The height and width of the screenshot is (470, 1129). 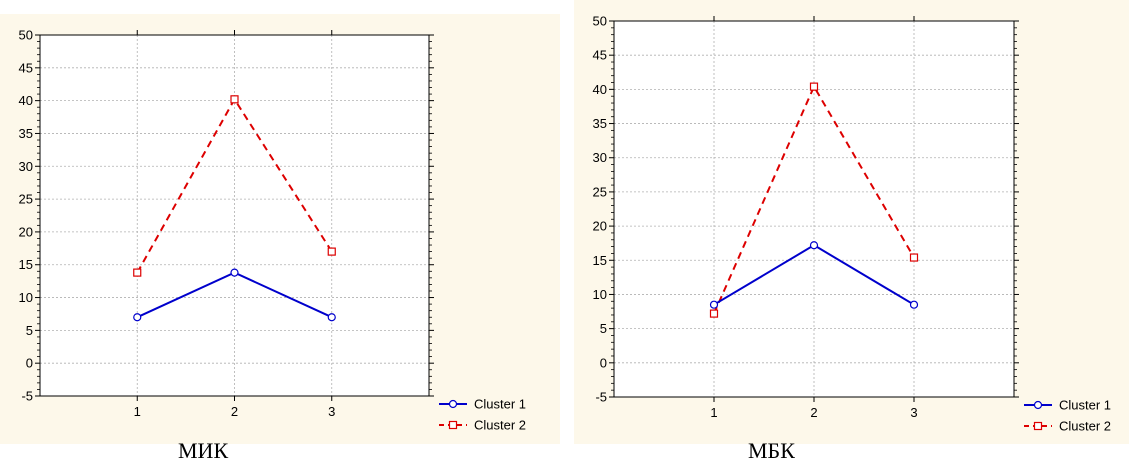 I want to click on chart2-ytick-label: 30, so click(x=600, y=157).